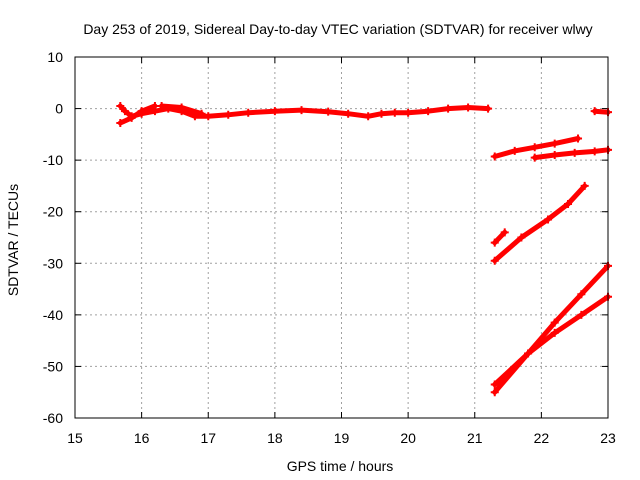  What do you see at coordinates (53, 160) in the screenshot?
I see `y-tick-label: -10` at bounding box center [53, 160].